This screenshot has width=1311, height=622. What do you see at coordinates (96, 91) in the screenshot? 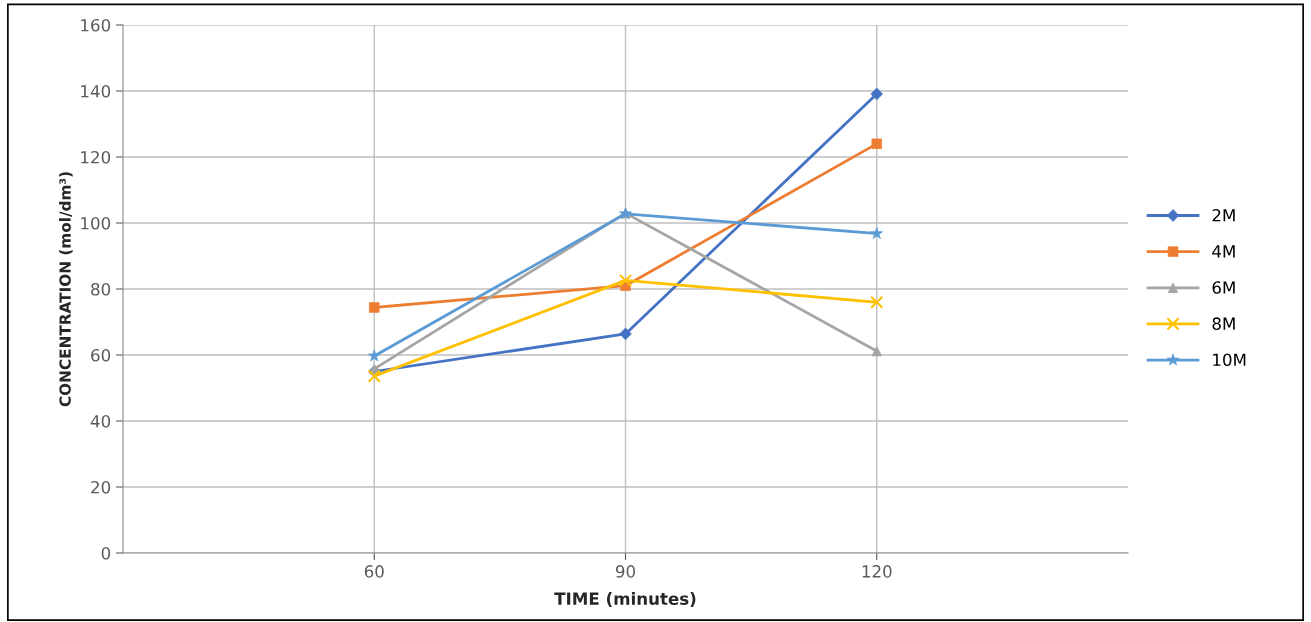
I see `y-tick-label: 140` at bounding box center [96, 91].